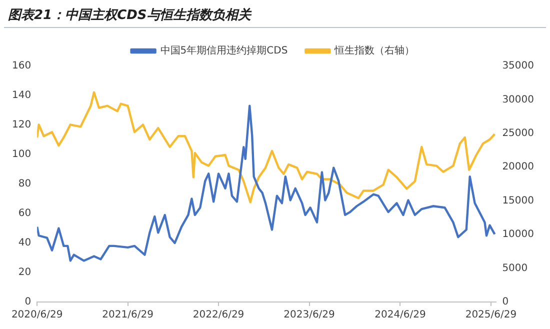  I want to click on x-tick-label: 2020/6/29, so click(37, 315).